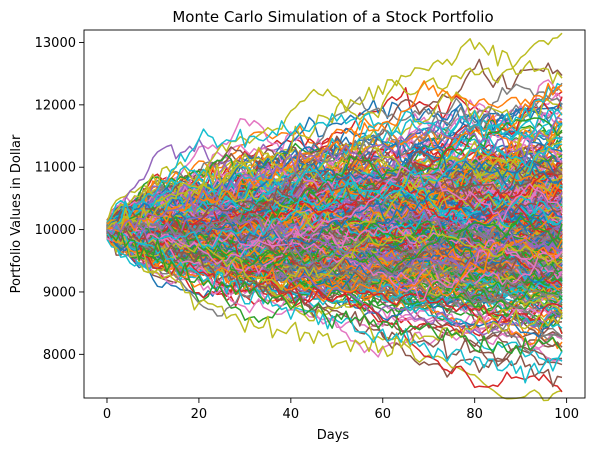 This screenshot has height=453, width=589. I want to click on y-tick-label: 13000, so click(55, 43).